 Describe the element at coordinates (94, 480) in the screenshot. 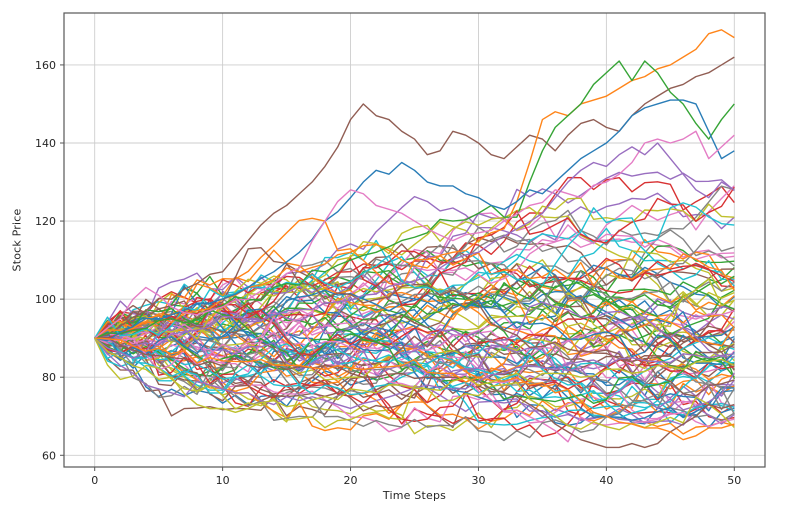

I see `x-tick-label: 0` at that location.